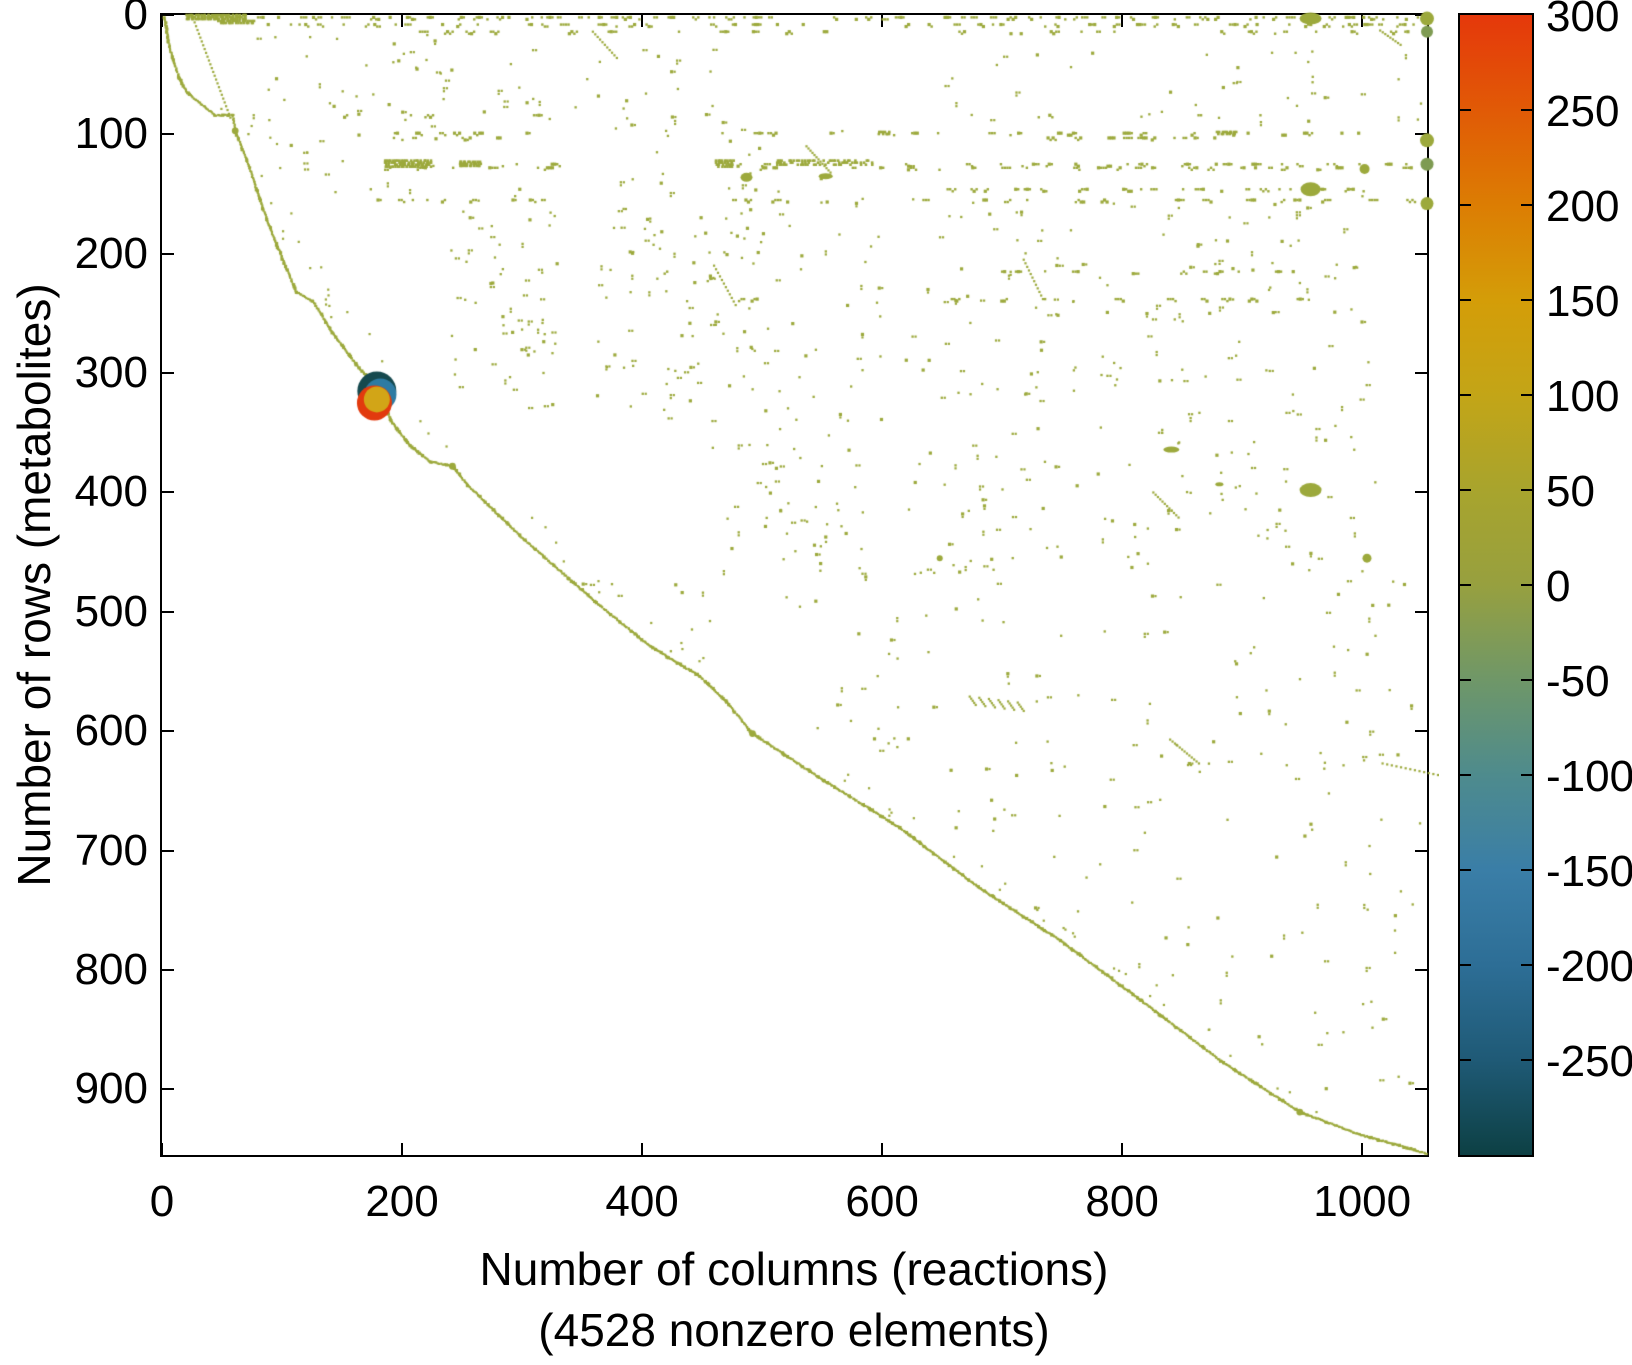 Image resolution: width=1632 pixels, height=1365 pixels. Describe the element at coordinates (34, 585) in the screenshot. I see `y-axis-label: Number of rows (metabolites)` at that location.